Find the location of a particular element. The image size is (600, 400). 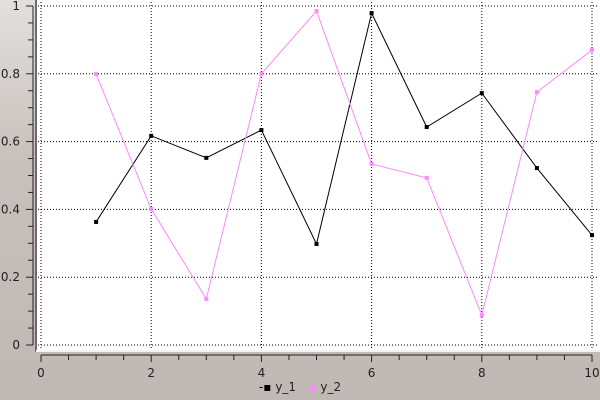

y-tick-label: 0.2 is located at coordinates (10, 277).